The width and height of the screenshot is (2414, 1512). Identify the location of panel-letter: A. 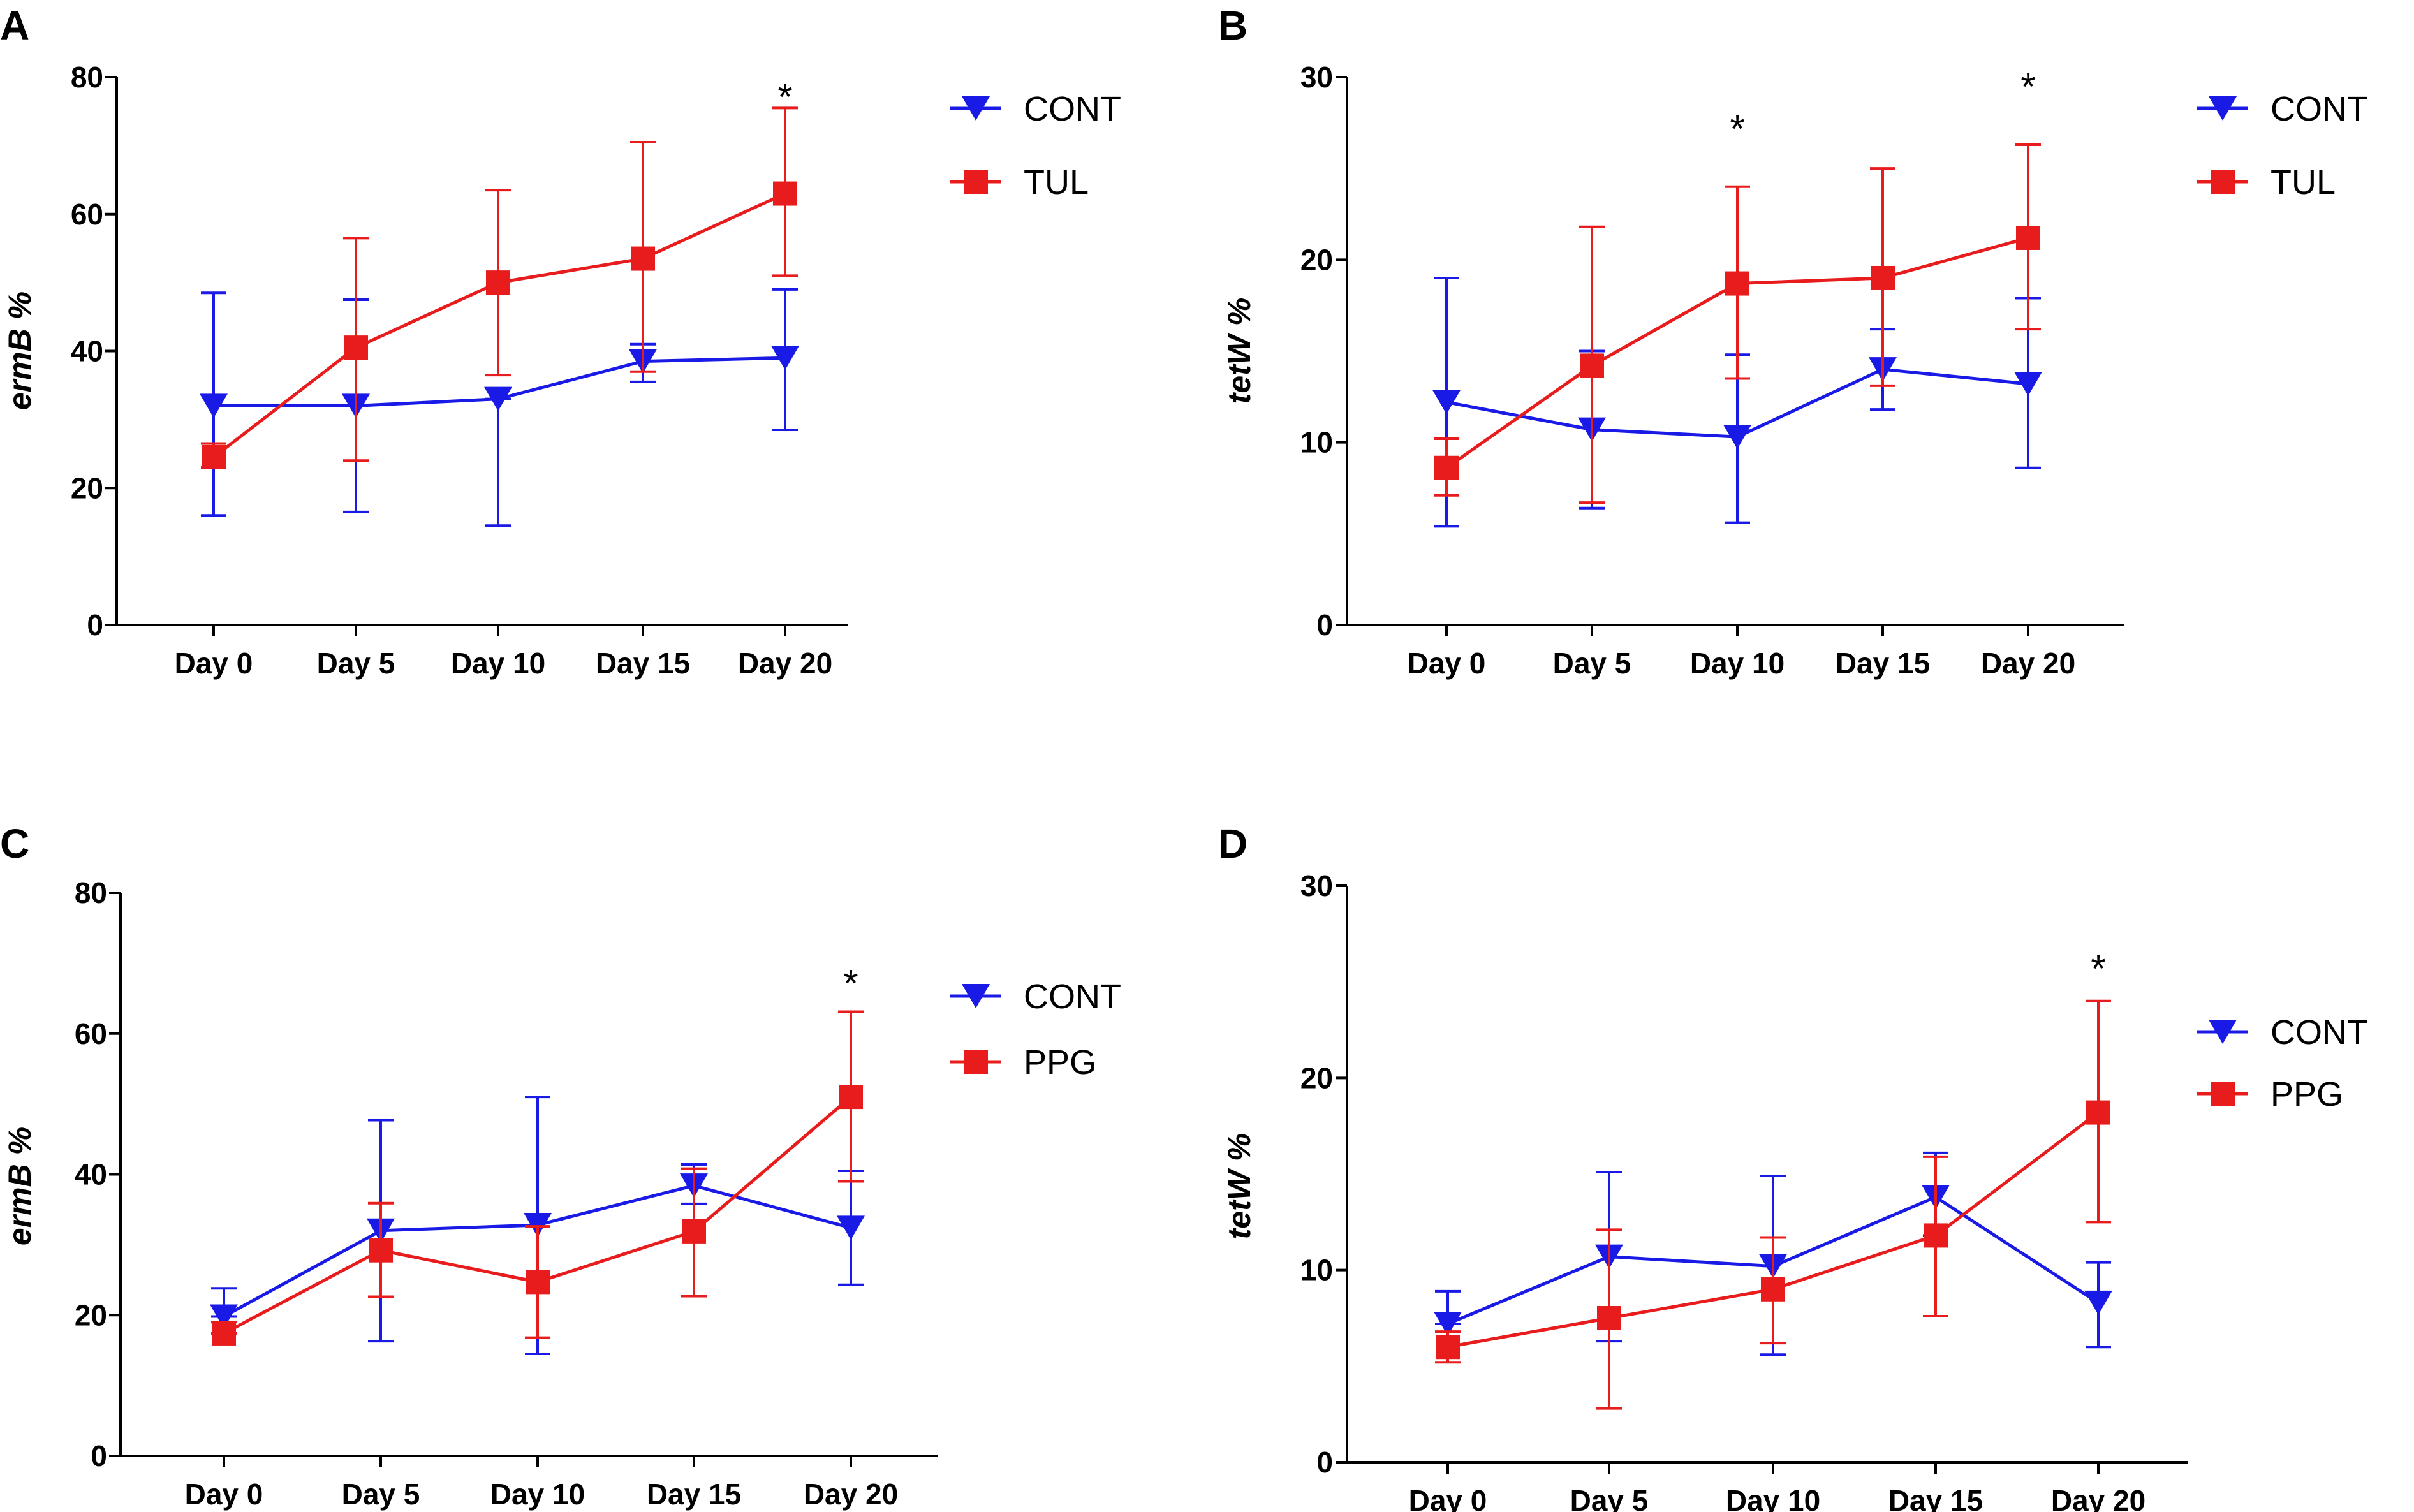
(14, 25).